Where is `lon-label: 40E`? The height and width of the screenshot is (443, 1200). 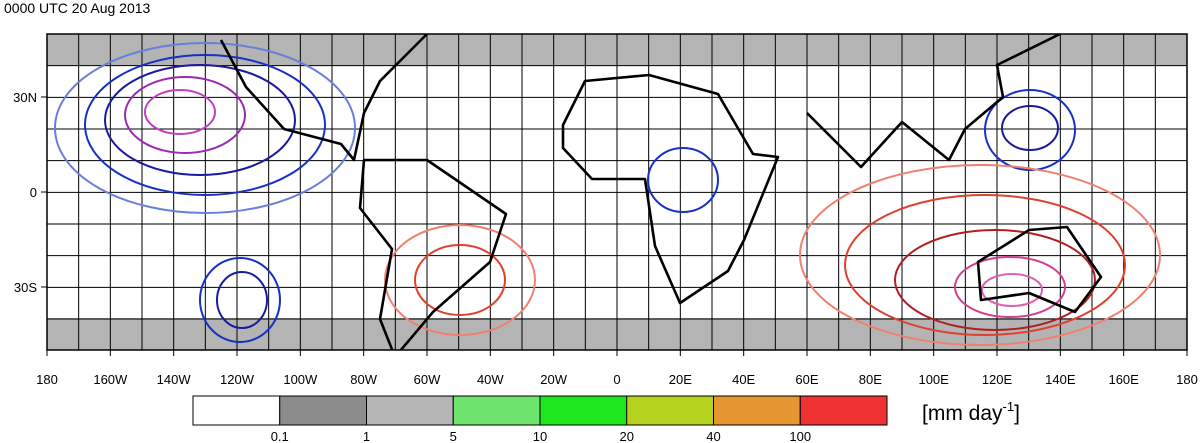 lon-label: 40E is located at coordinates (743, 379).